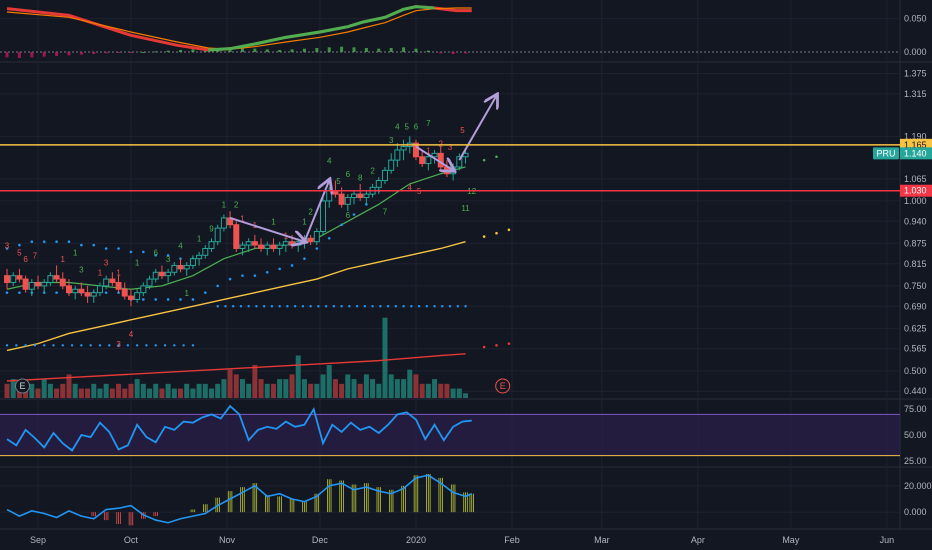 The width and height of the screenshot is (932, 550). What do you see at coordinates (915, 52) in the screenshot?
I see `macd-axis-label: 0.000` at bounding box center [915, 52].